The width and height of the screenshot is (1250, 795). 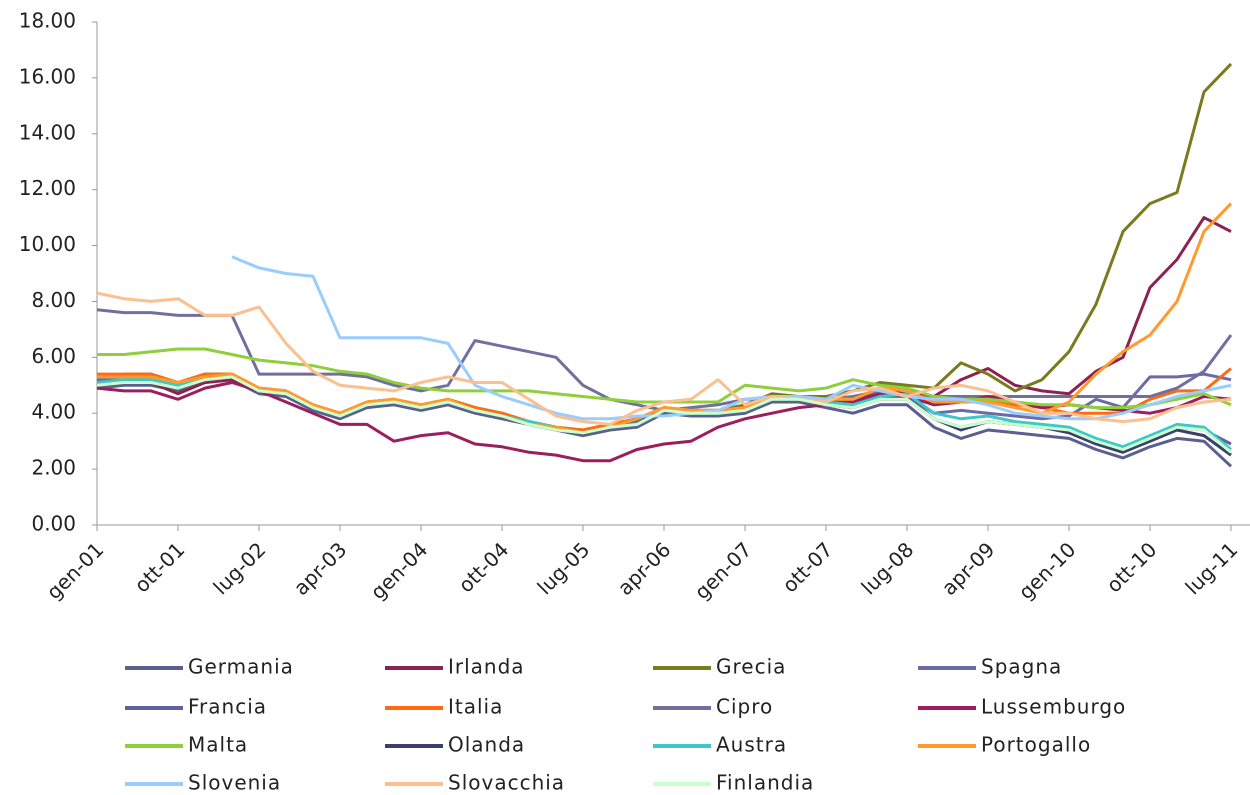 I want to click on legend-label: Spagna, so click(x=1021, y=667).